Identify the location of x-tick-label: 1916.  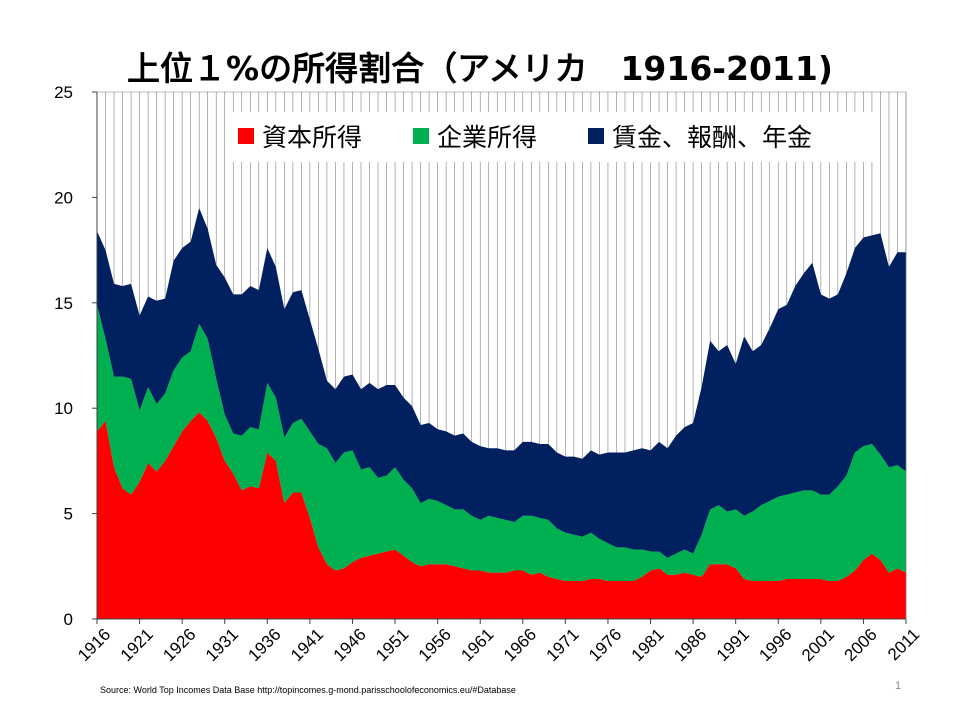
(94, 645).